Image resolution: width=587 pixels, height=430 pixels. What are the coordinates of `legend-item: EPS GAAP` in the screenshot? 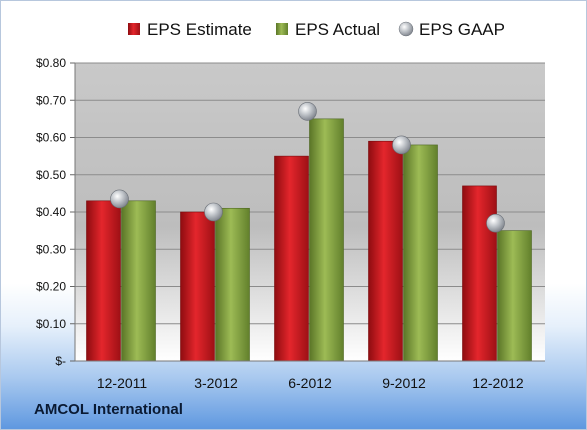 It's located at (451, 29).